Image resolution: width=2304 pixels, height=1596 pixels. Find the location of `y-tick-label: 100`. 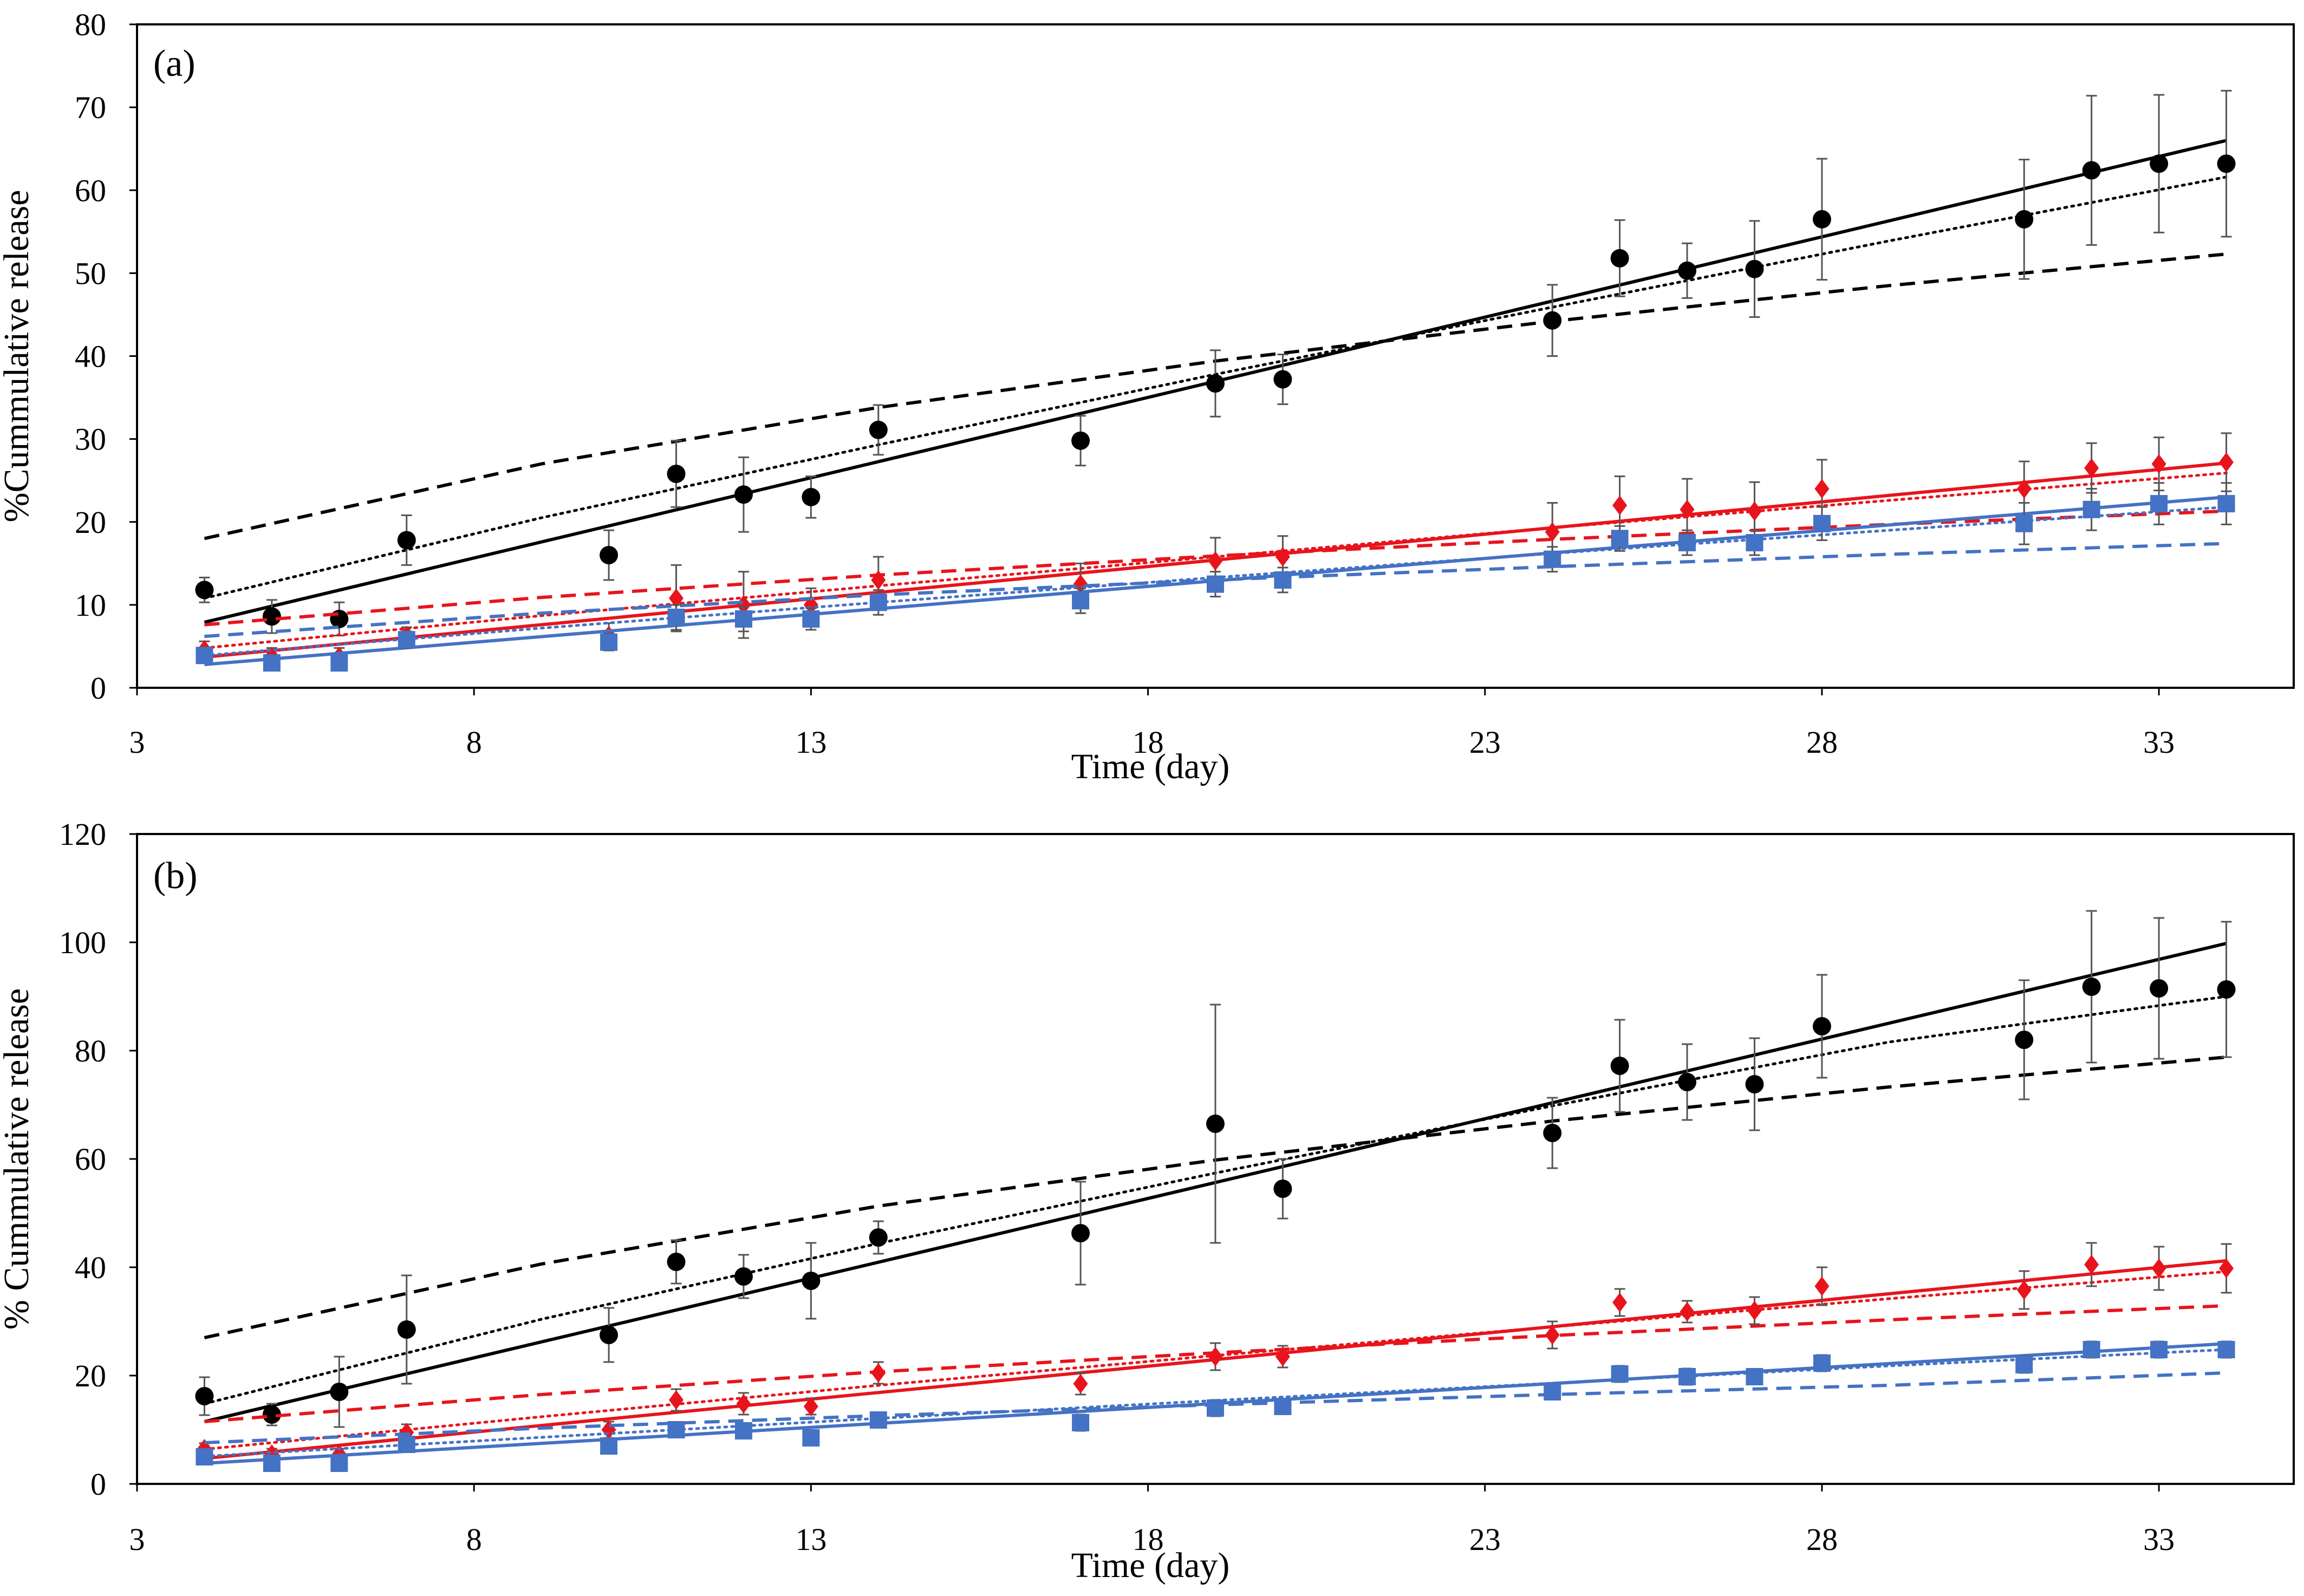

y-tick-label: 100 is located at coordinates (82, 943).